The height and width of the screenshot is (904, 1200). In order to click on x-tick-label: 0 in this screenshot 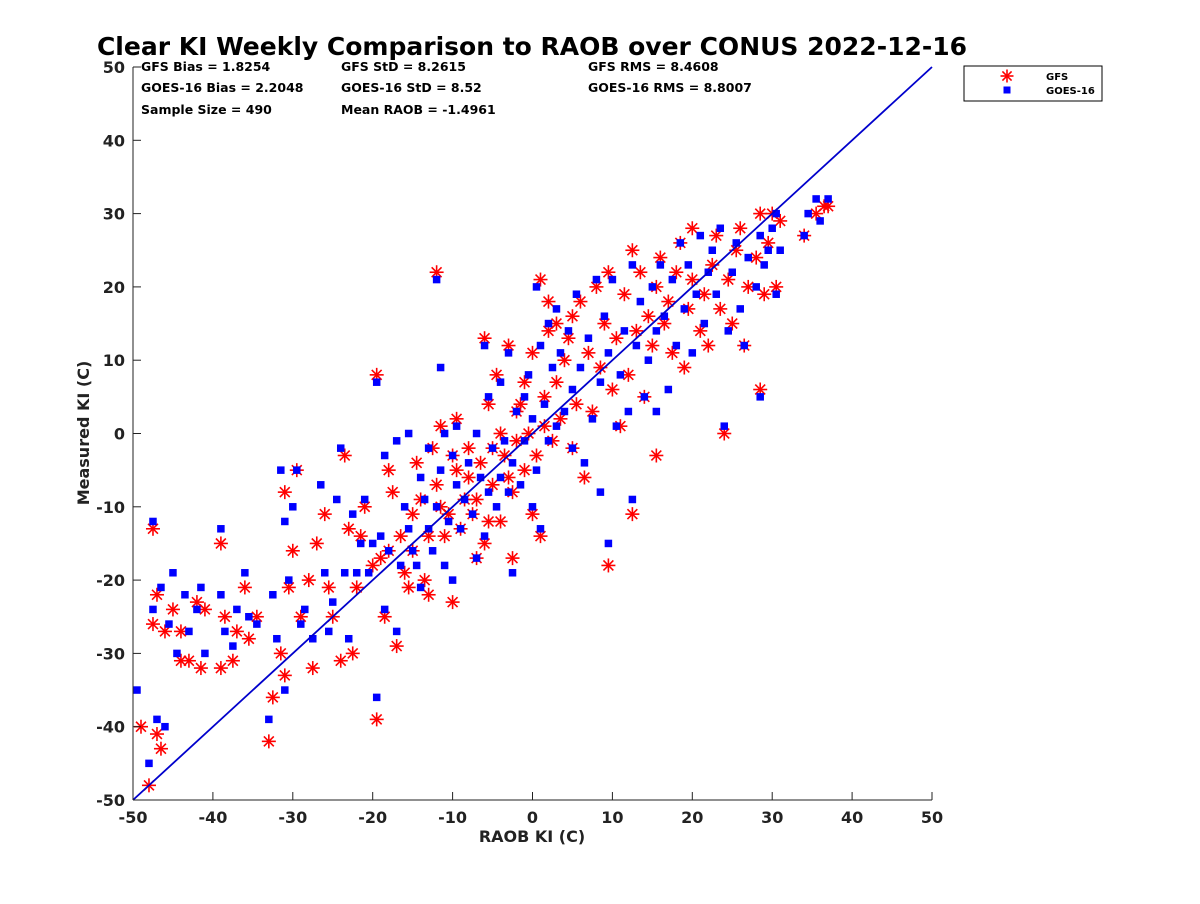, I will do `click(532, 817)`.